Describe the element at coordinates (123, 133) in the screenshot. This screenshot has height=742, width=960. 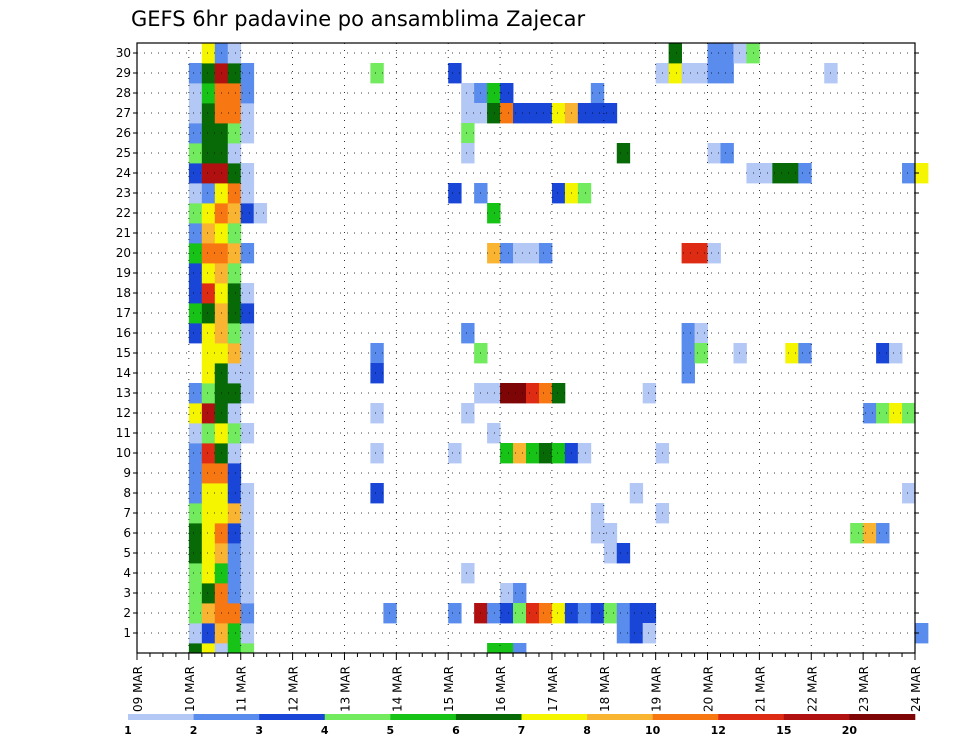
I see `y-tick-label: 26` at that location.